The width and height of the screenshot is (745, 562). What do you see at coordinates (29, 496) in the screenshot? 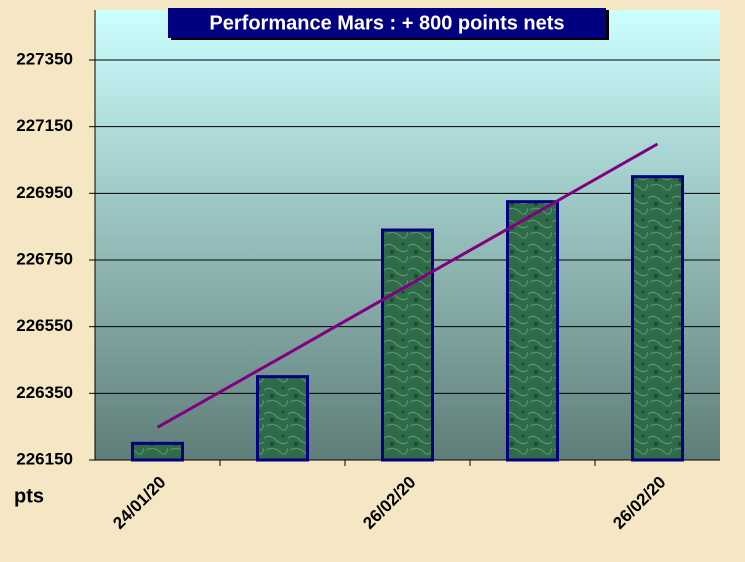
I see `y-axis-label: pts` at bounding box center [29, 496].